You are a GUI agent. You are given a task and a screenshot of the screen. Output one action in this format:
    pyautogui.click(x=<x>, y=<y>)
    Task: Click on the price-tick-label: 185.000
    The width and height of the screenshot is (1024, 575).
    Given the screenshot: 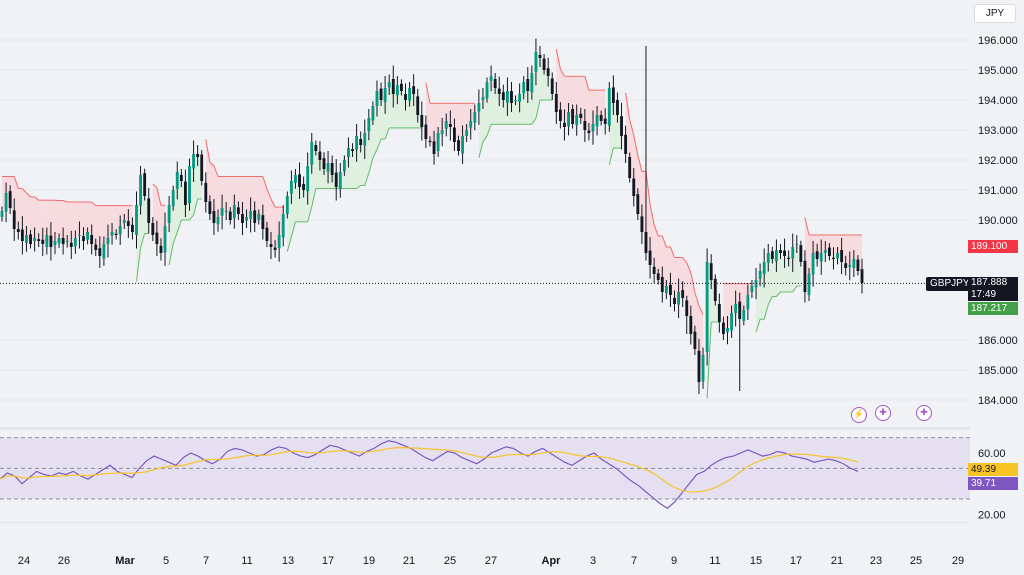 What is the action you would take?
    pyautogui.click(x=998, y=371)
    